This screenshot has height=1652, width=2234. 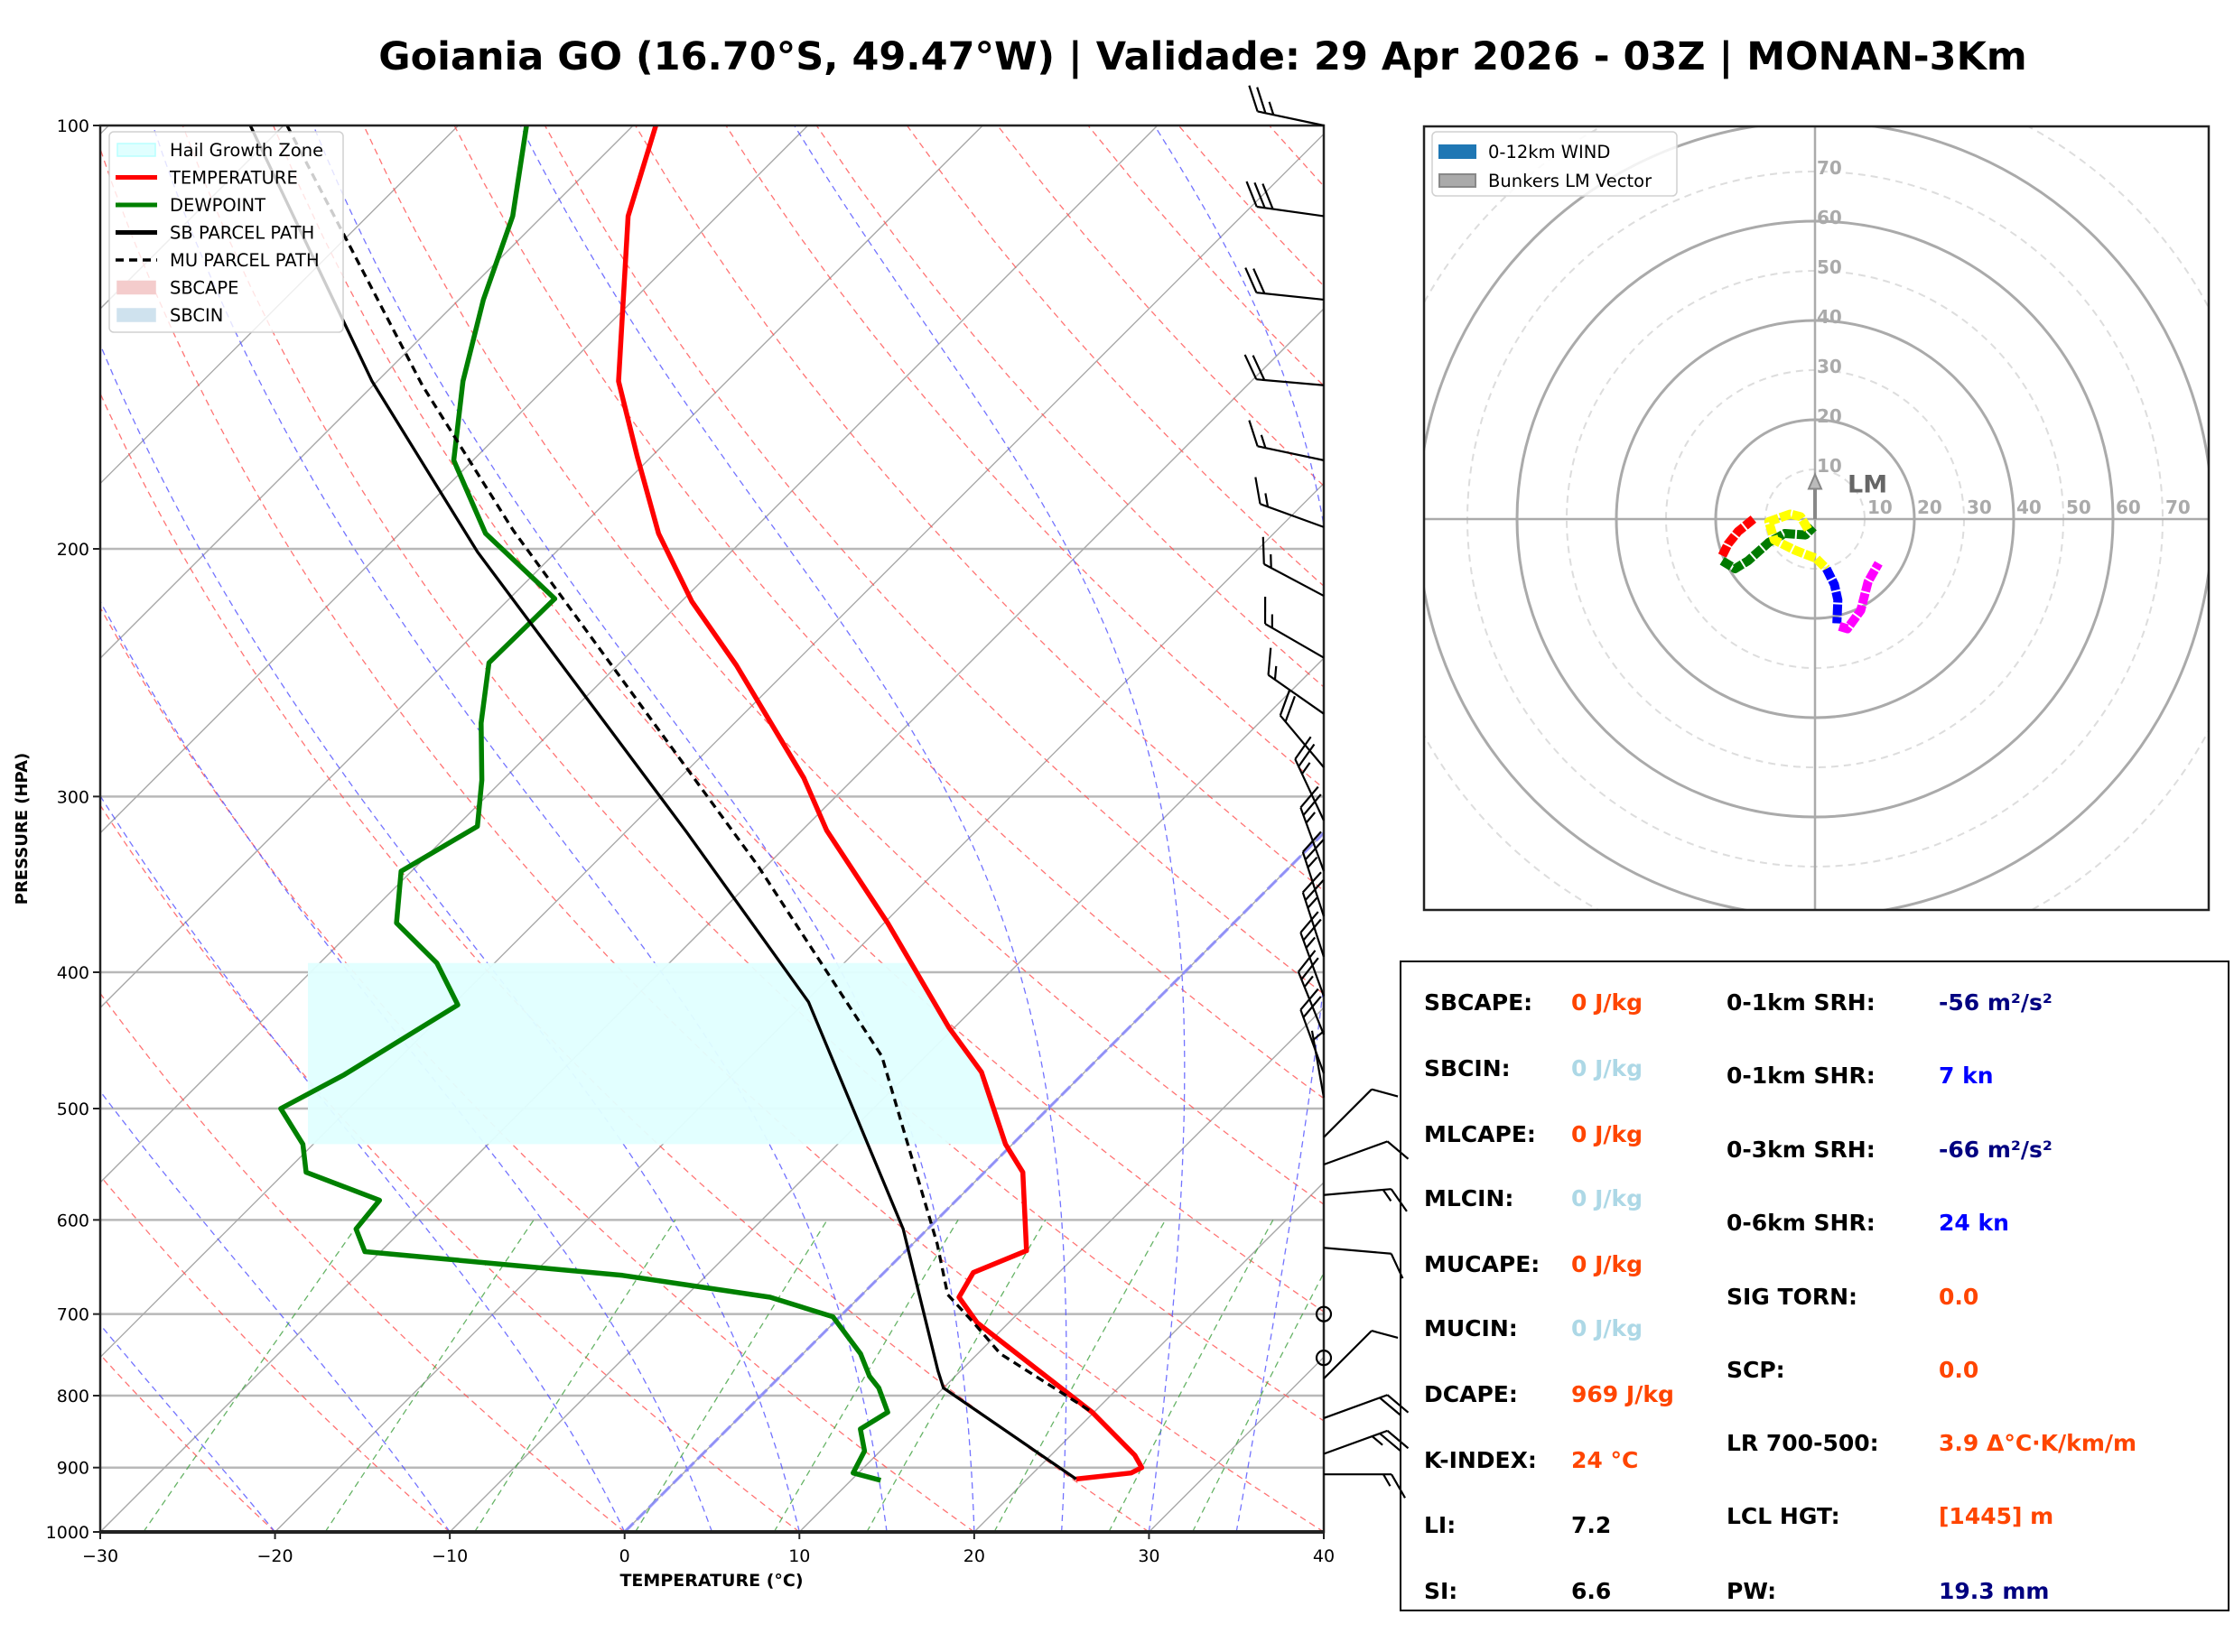 I want to click on stat-label: 0-1km SHR:, so click(x=1801, y=1076).